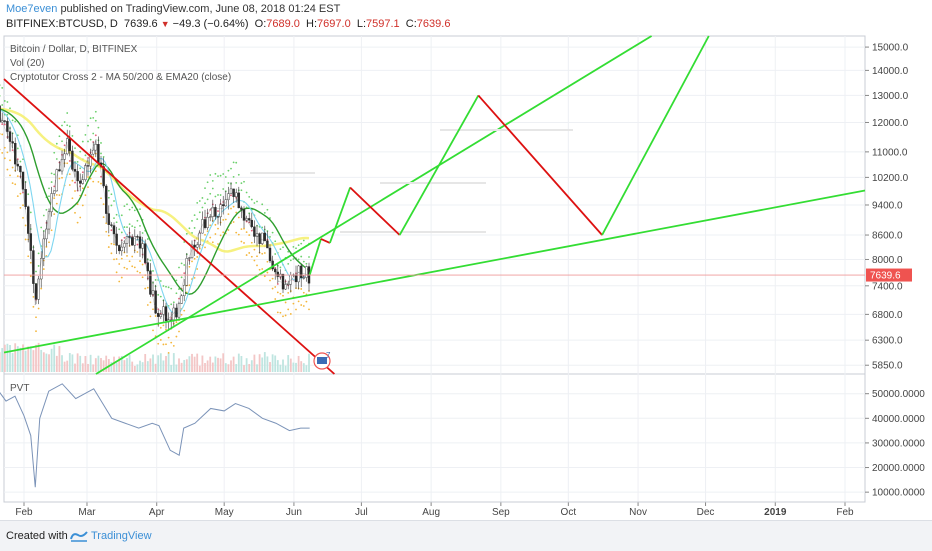  I want to click on symbol: BITFINEX:BTCUSD, D, so click(62, 24).